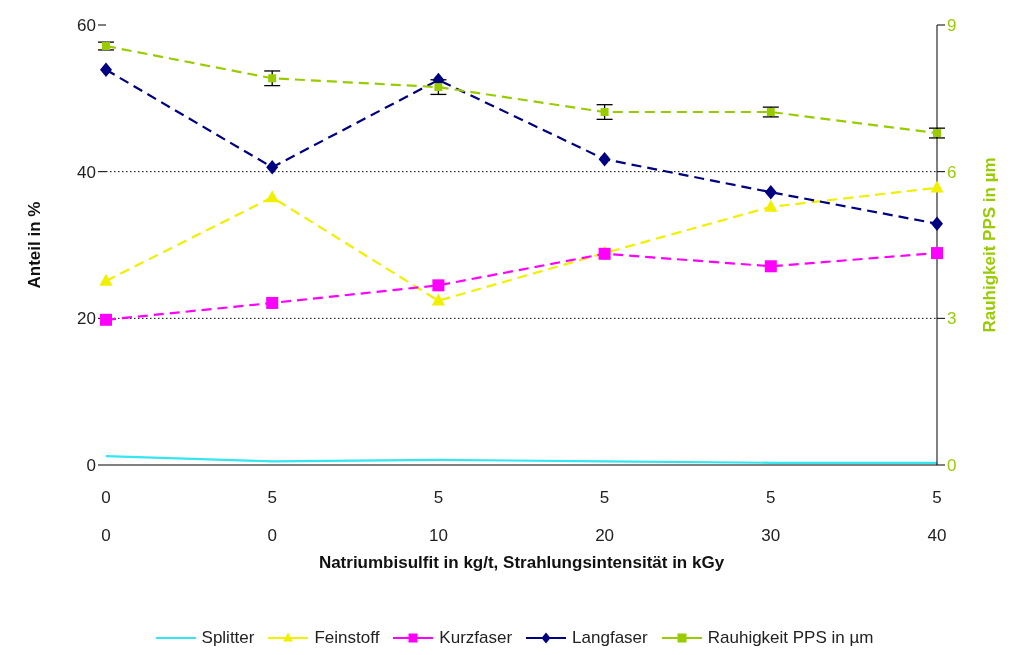  Describe the element at coordinates (347, 638) in the screenshot. I see `legend-label: Feinstoff` at that location.